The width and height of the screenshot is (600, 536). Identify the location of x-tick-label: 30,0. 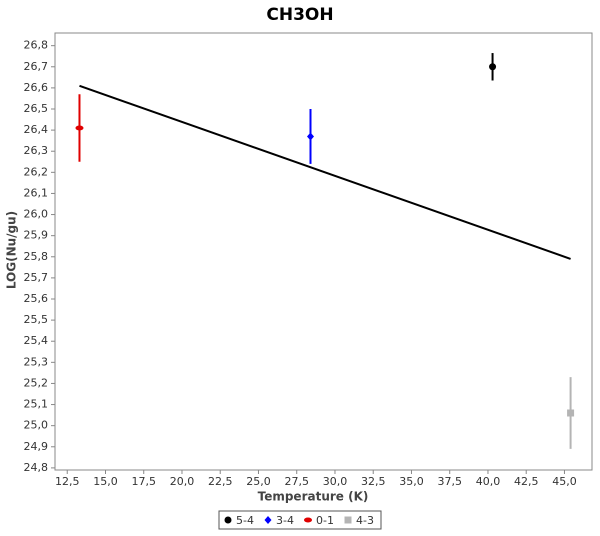
(335, 481).